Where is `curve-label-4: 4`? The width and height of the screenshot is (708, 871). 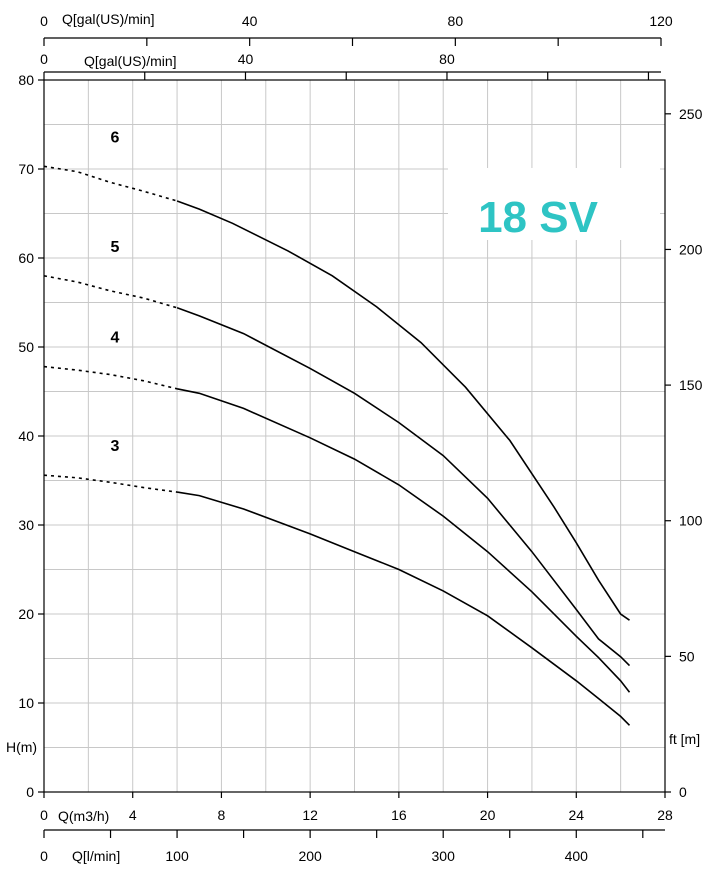 curve-label-4: 4 is located at coordinates (115, 338).